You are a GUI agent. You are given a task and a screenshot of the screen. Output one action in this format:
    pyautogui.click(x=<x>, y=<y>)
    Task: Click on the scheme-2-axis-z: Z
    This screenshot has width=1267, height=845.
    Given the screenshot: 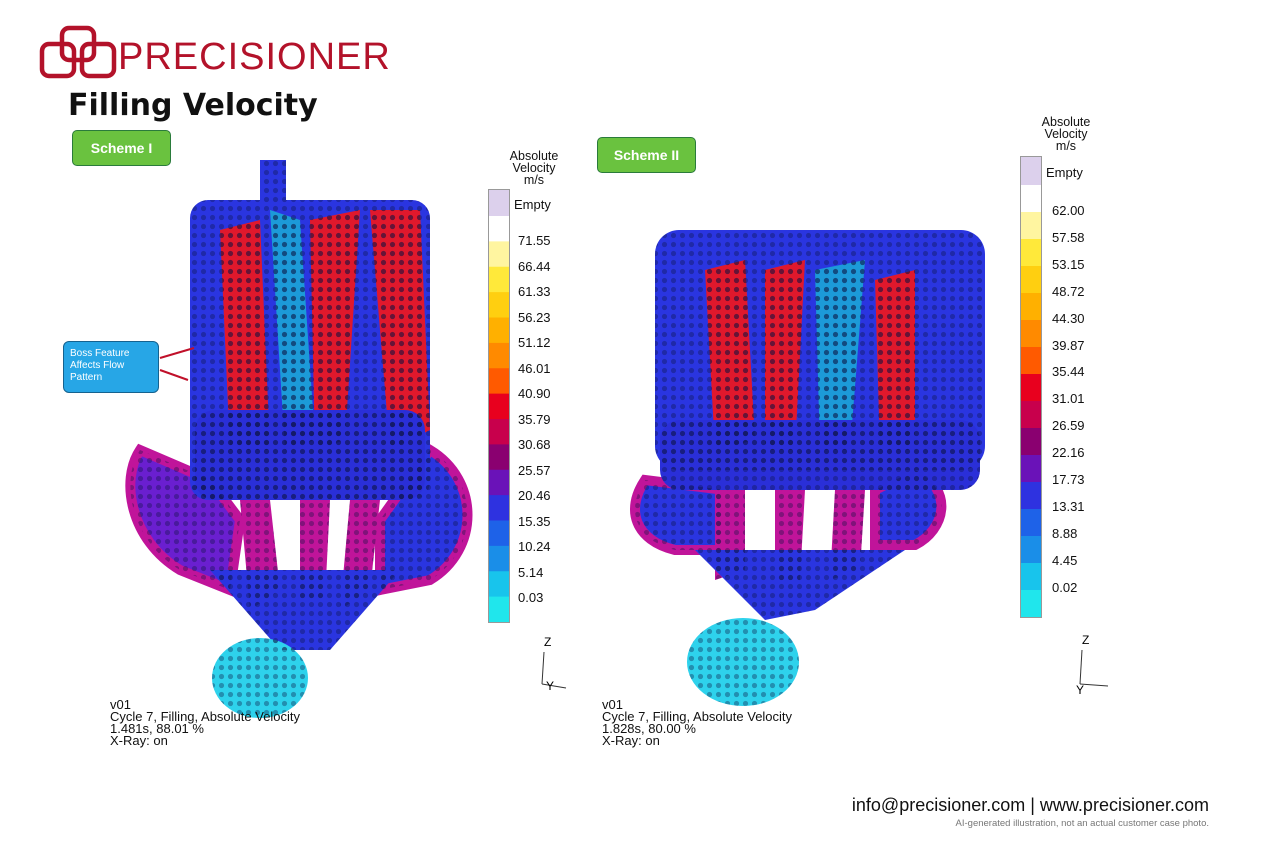 What is the action you would take?
    pyautogui.click(x=1085, y=640)
    